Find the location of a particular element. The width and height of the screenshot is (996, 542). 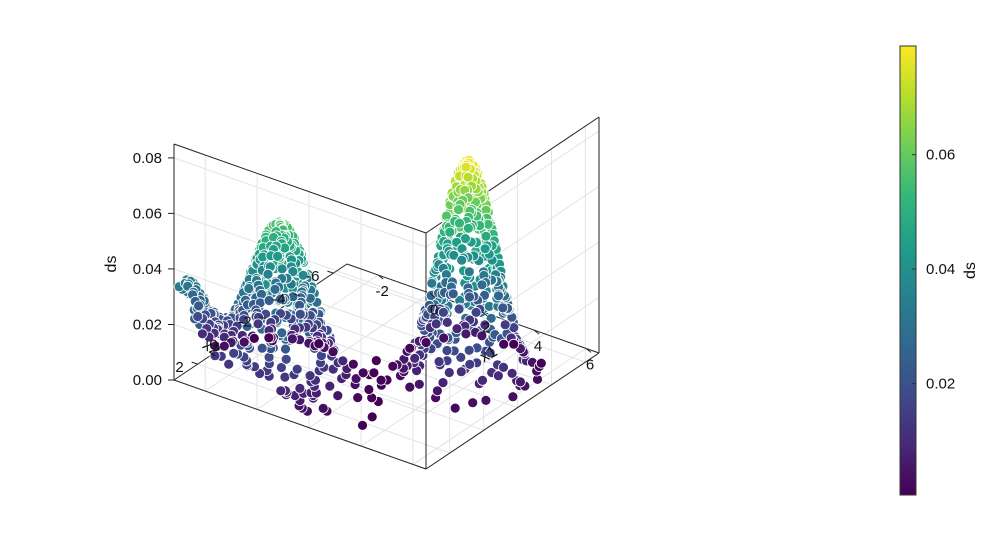

y-tick-label: 0 is located at coordinates (213, 344).